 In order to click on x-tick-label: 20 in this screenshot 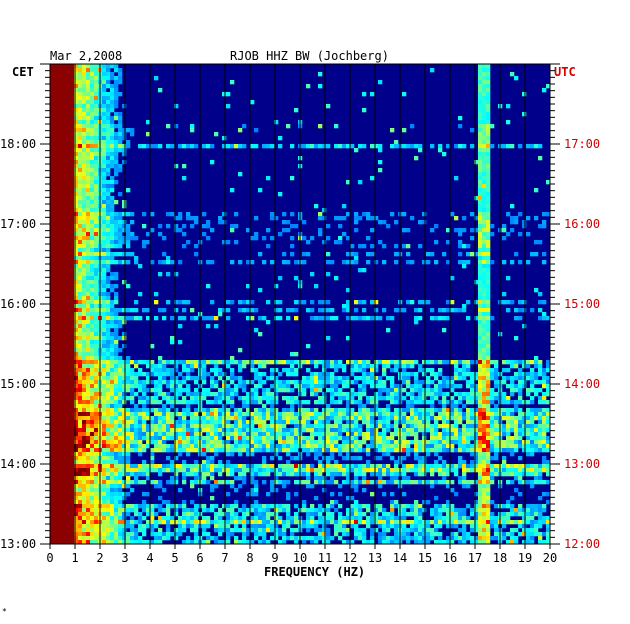, I will do `click(550, 558)`.